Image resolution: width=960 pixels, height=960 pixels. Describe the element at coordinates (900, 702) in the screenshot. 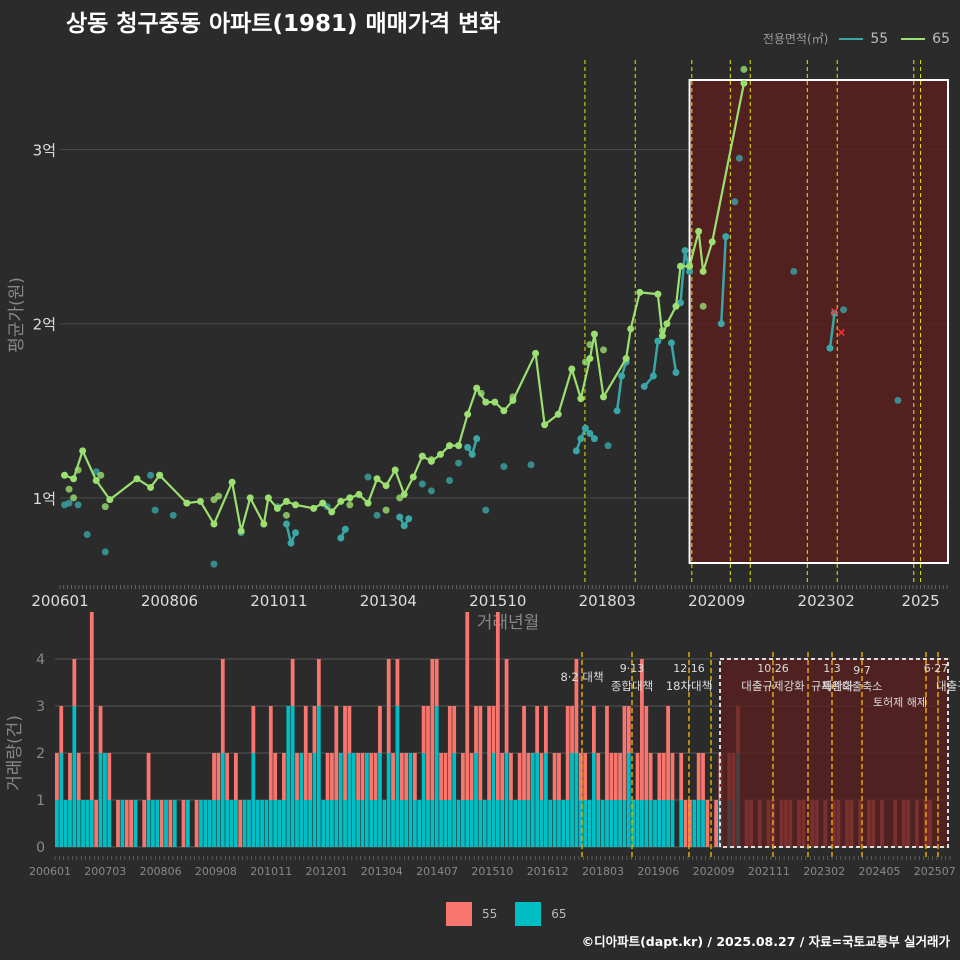

I see `policy-annotation-label: 토허제 해제` at that location.